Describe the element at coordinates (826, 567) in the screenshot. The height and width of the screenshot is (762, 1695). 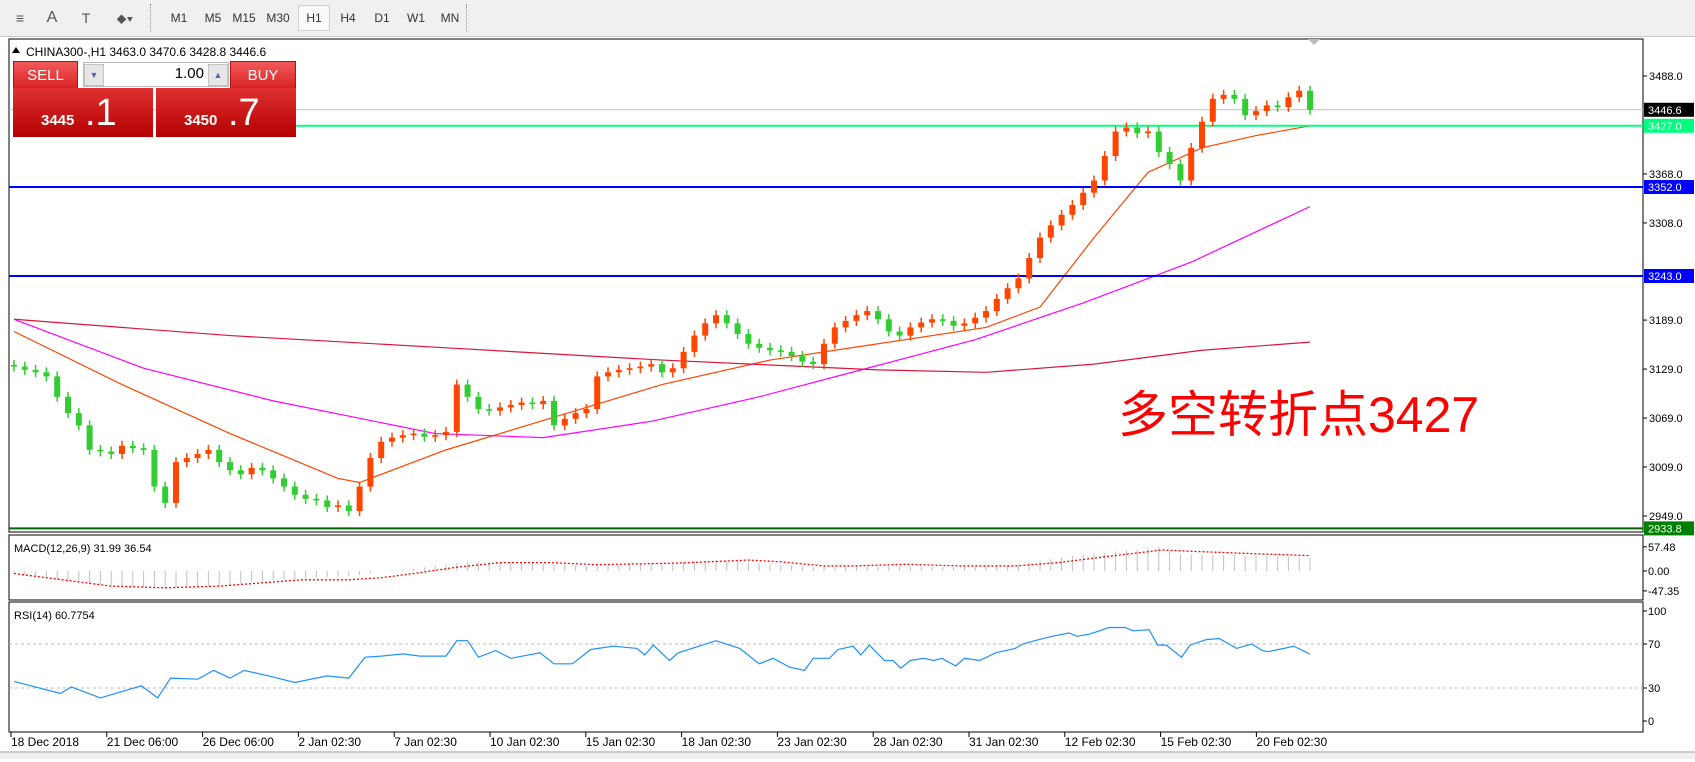
I see `macd-panel` at that location.